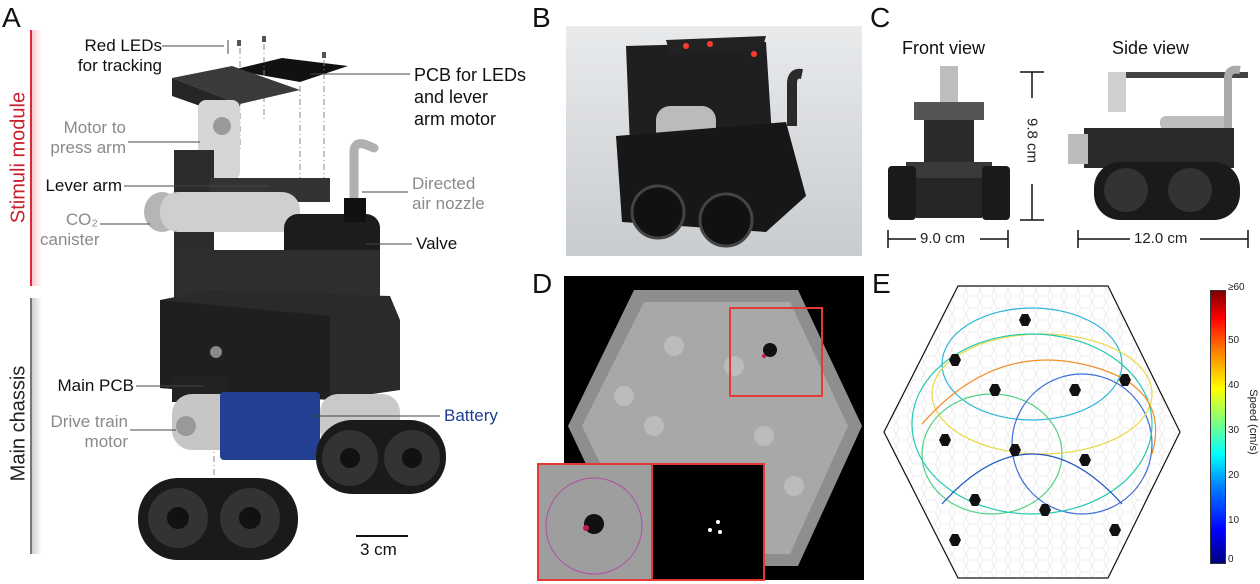 The height and width of the screenshot is (584, 1260). I want to click on label-drive-motor: Drive train motor, so click(89, 431).